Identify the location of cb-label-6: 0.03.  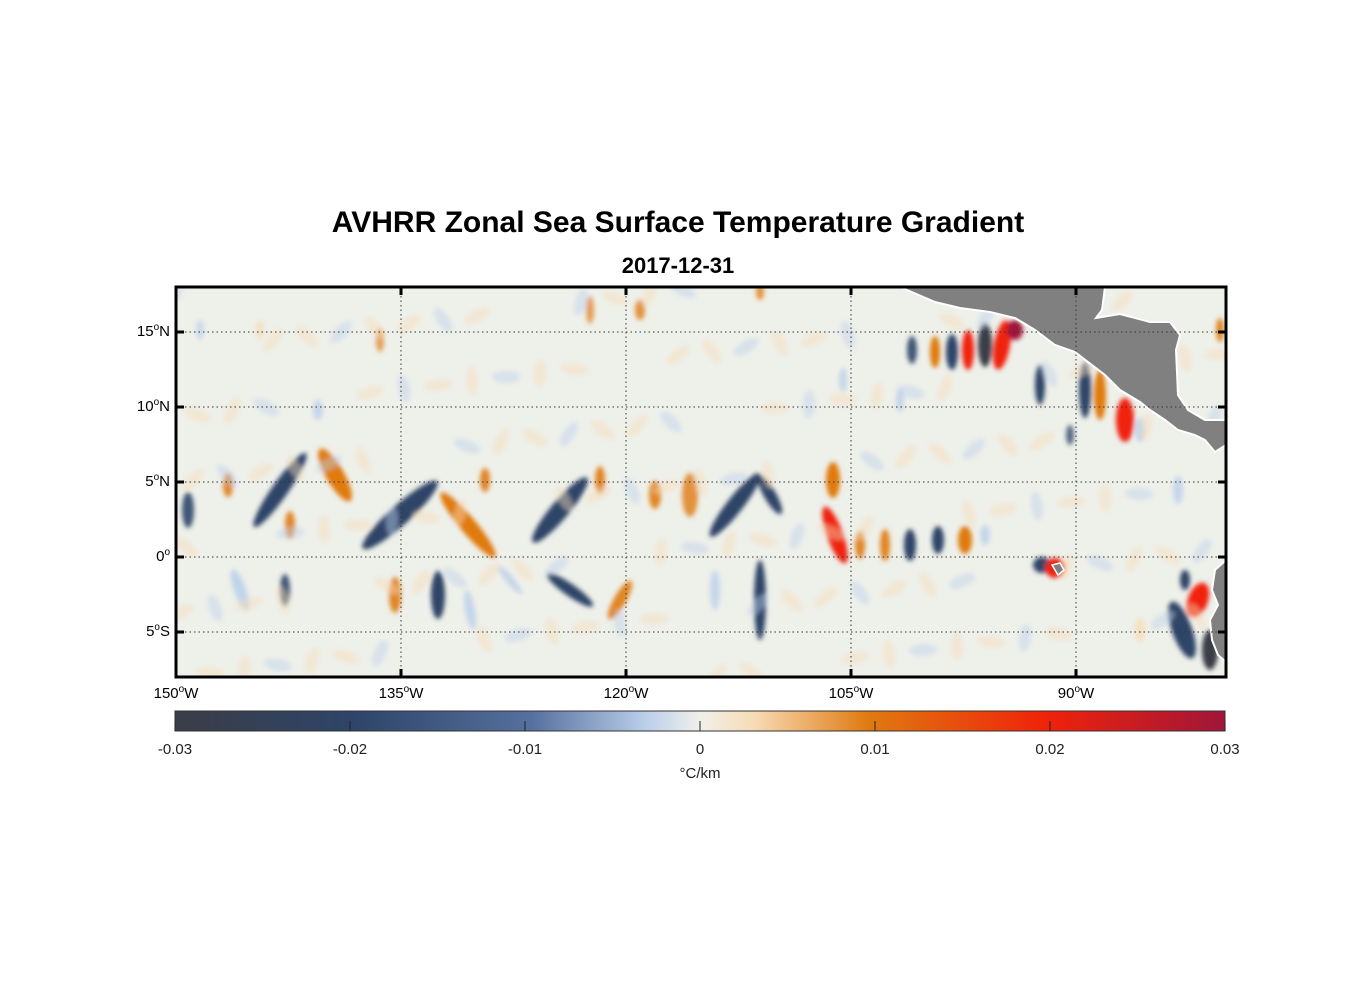
(1225, 749).